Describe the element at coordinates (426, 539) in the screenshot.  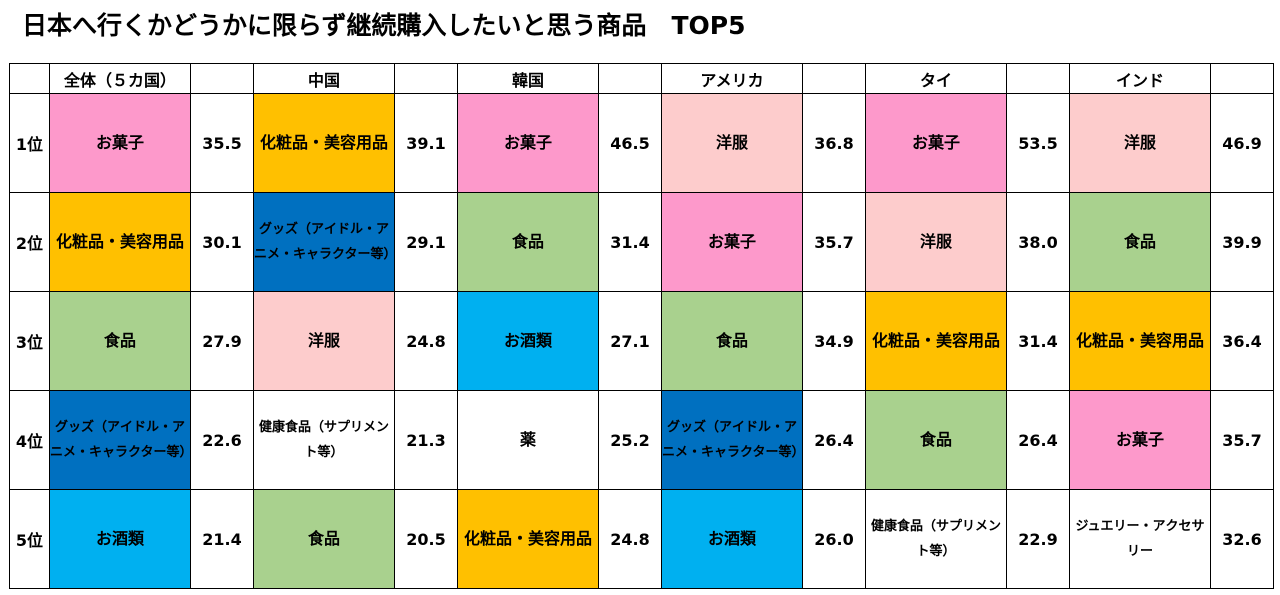
I see `value-cell: 20.5` at that location.